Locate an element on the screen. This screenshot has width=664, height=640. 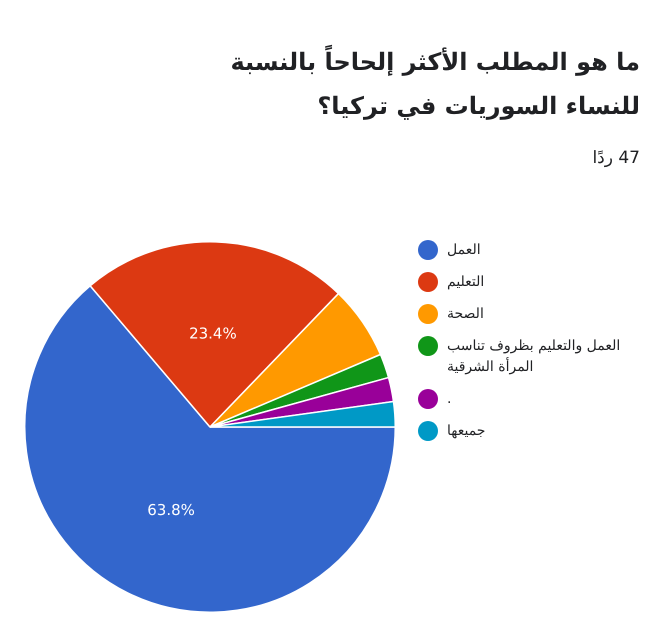
legend-label: الصحة is located at coordinates (466, 314).